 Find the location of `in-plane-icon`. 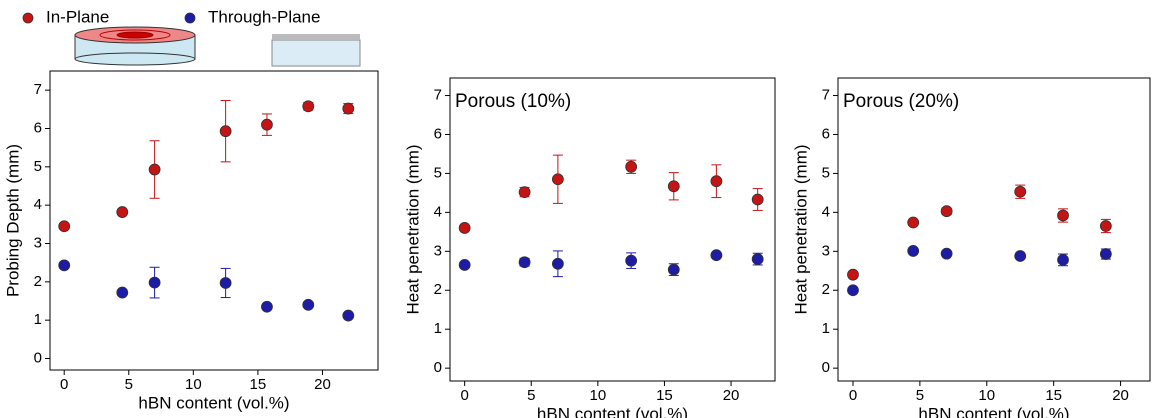

in-plane-icon is located at coordinates (135, 46).